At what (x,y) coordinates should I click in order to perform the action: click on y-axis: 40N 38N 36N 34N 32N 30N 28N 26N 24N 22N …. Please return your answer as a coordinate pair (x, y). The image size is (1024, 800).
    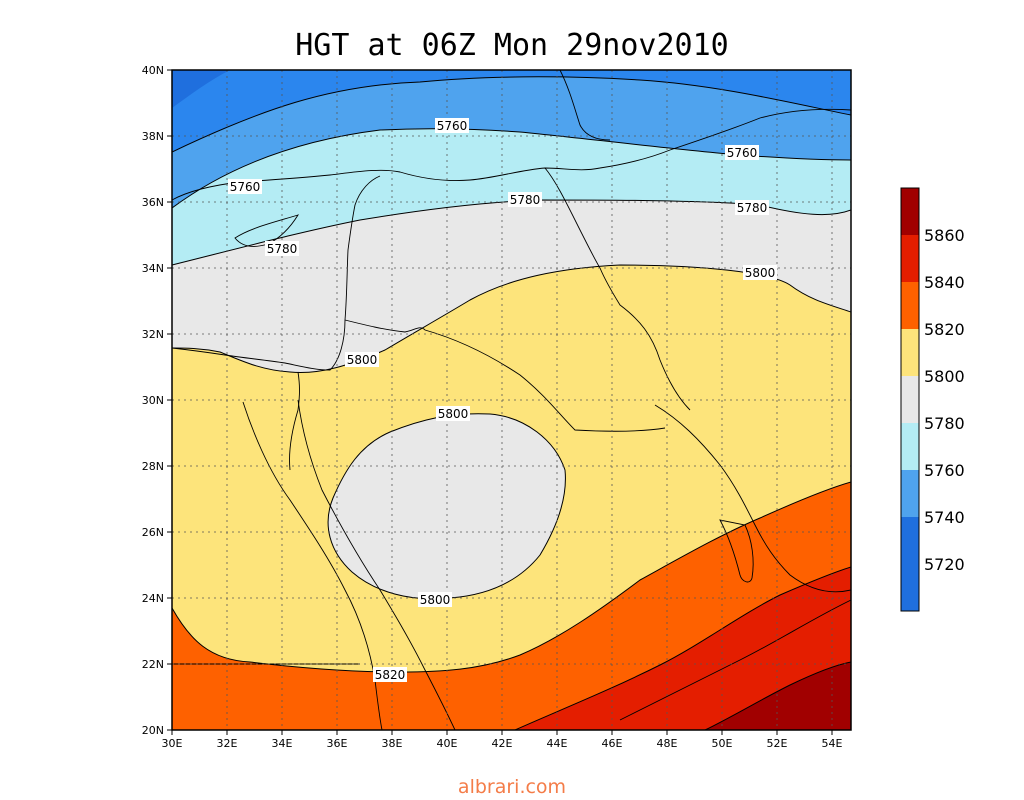
    Looking at the image, I should click on (157, 400).